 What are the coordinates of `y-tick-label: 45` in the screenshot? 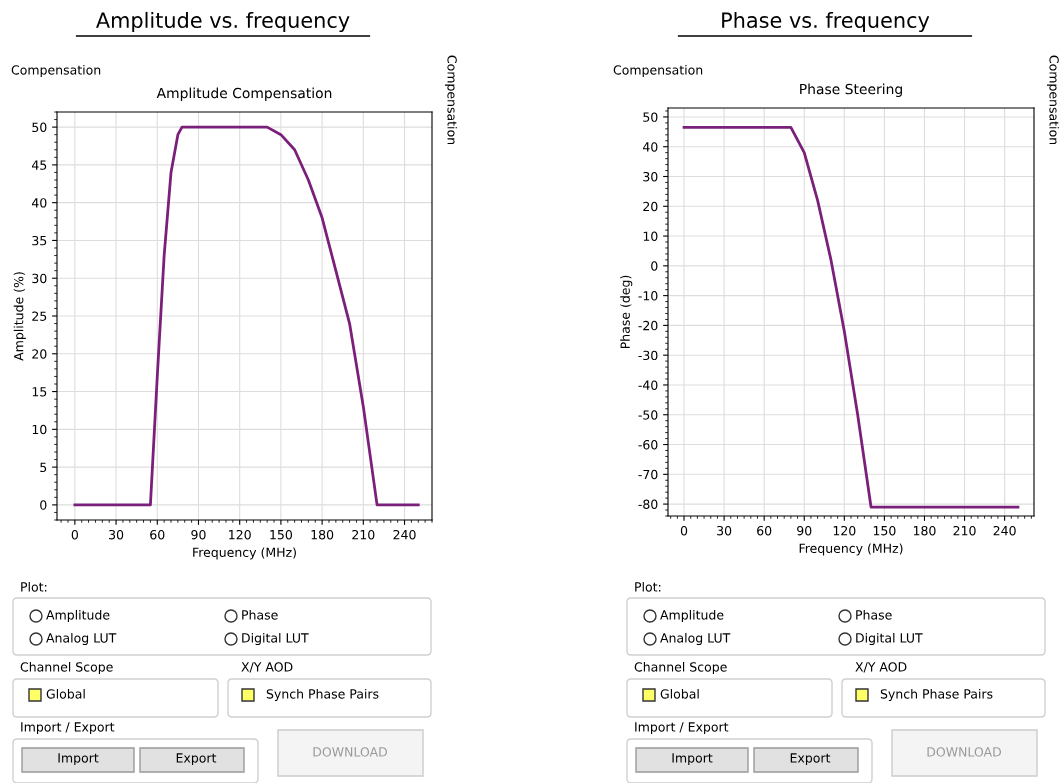 It's located at (39, 165).